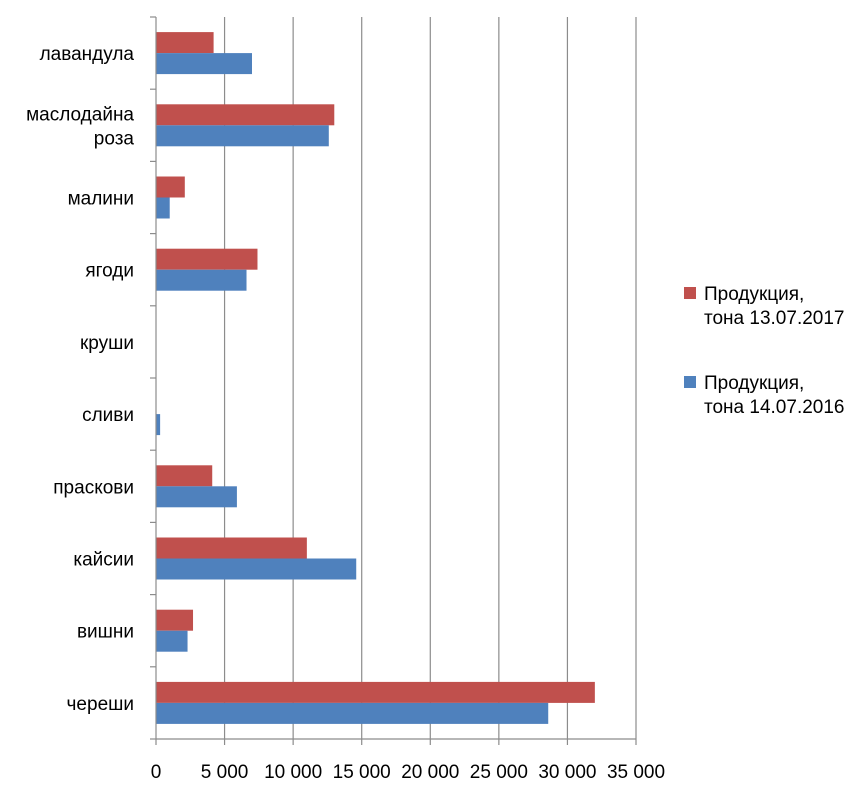  Describe the element at coordinates (101, 199) in the screenshot. I see `category-label: малини` at that location.